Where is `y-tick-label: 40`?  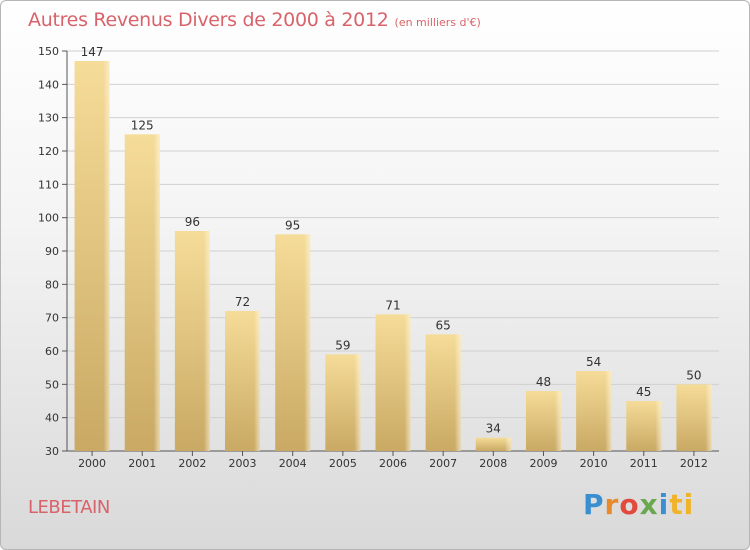
y-tick-label: 40 is located at coordinates (52, 418).